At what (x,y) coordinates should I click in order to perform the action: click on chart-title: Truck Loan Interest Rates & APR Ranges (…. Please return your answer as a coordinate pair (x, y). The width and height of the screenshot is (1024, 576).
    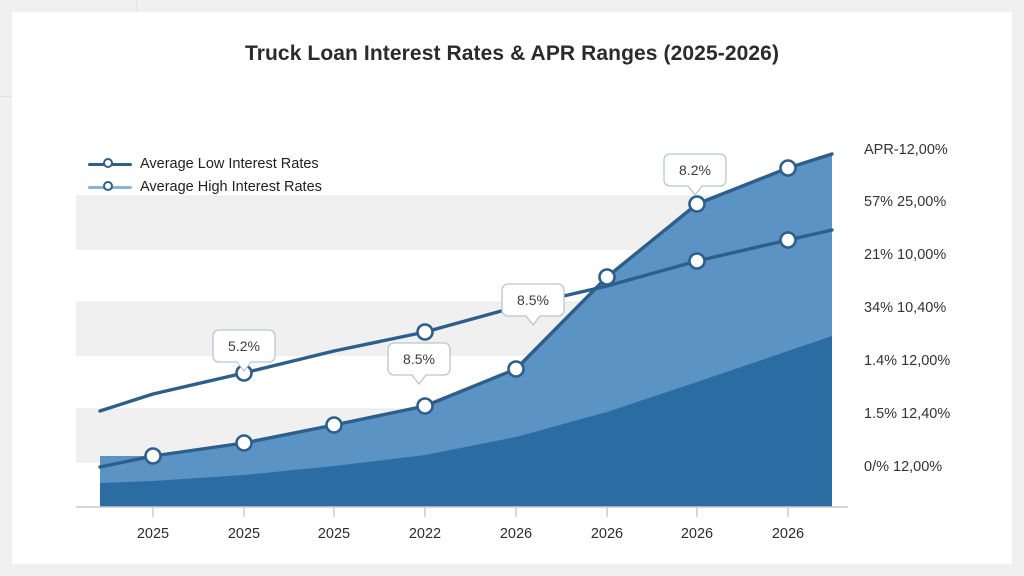
    Looking at the image, I should click on (512, 53).